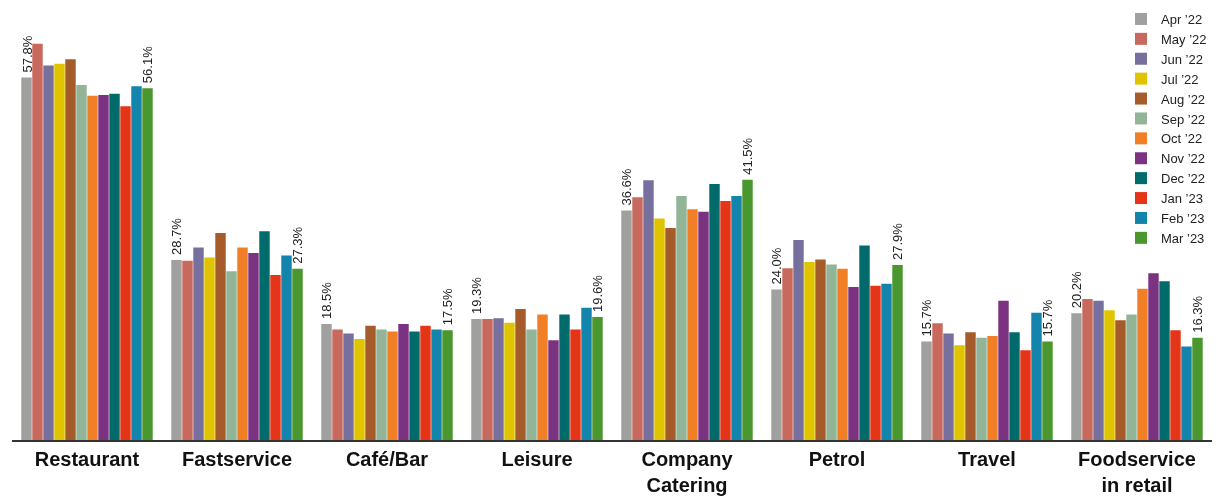  Describe the element at coordinates (1180, 79) in the screenshot. I see `legend-label: Jul ’22` at that location.